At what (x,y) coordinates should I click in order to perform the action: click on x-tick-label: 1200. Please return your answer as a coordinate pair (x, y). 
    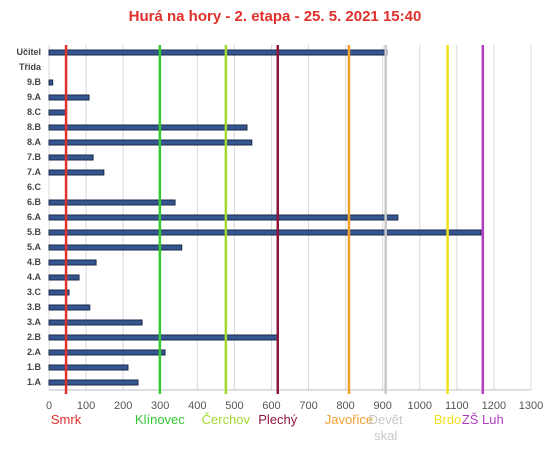
    Looking at the image, I should click on (494, 406).